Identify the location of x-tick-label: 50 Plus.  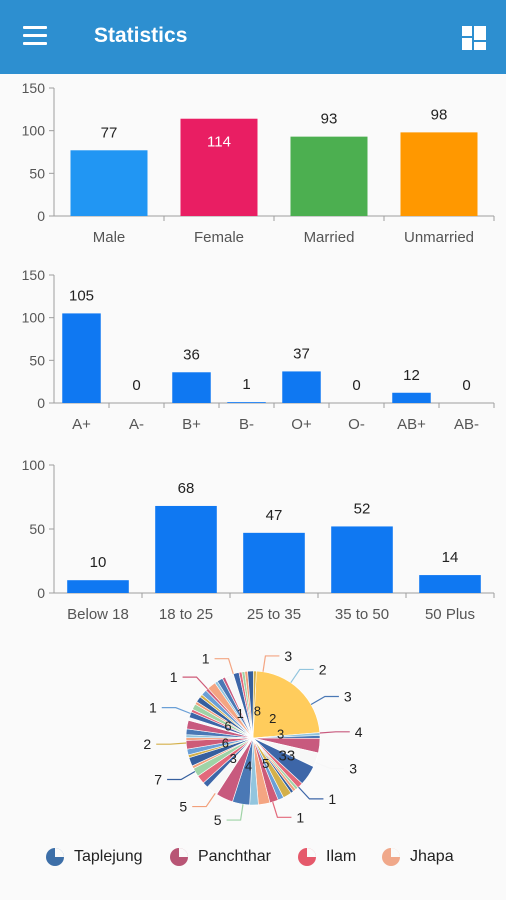
(450, 614).